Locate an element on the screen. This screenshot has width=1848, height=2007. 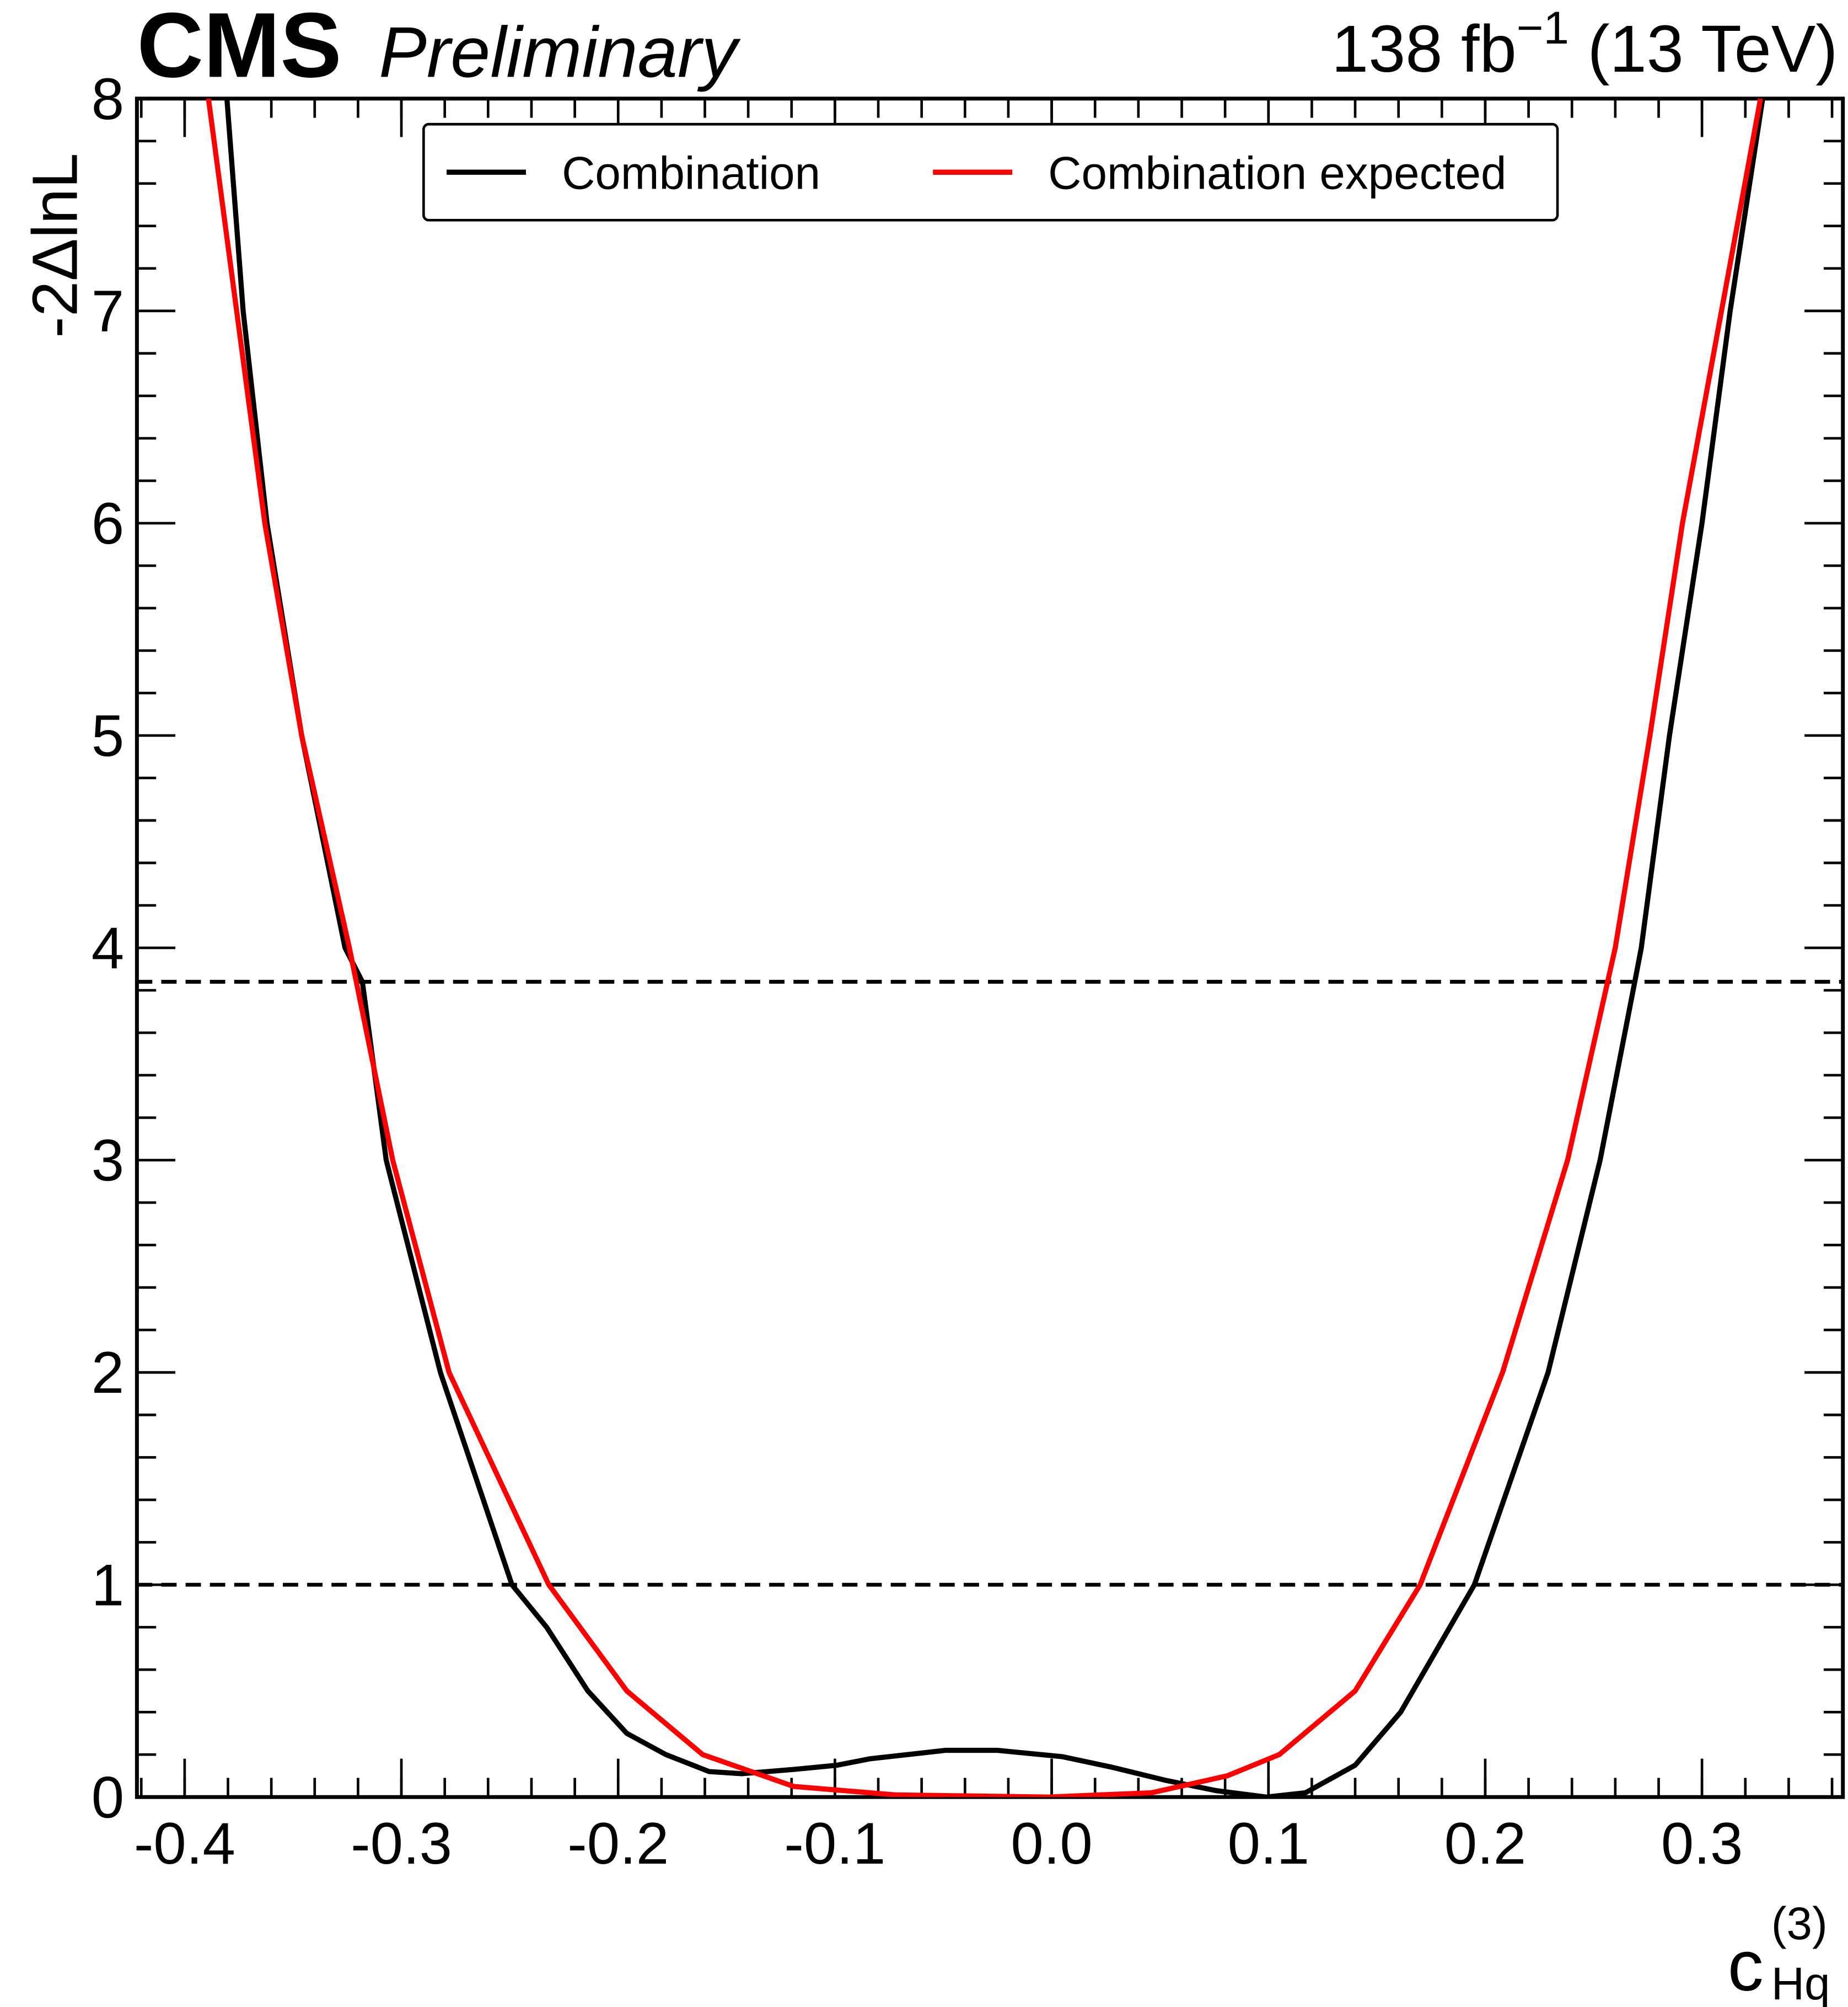
lumi-exponent: −1 is located at coordinates (1543, 28).